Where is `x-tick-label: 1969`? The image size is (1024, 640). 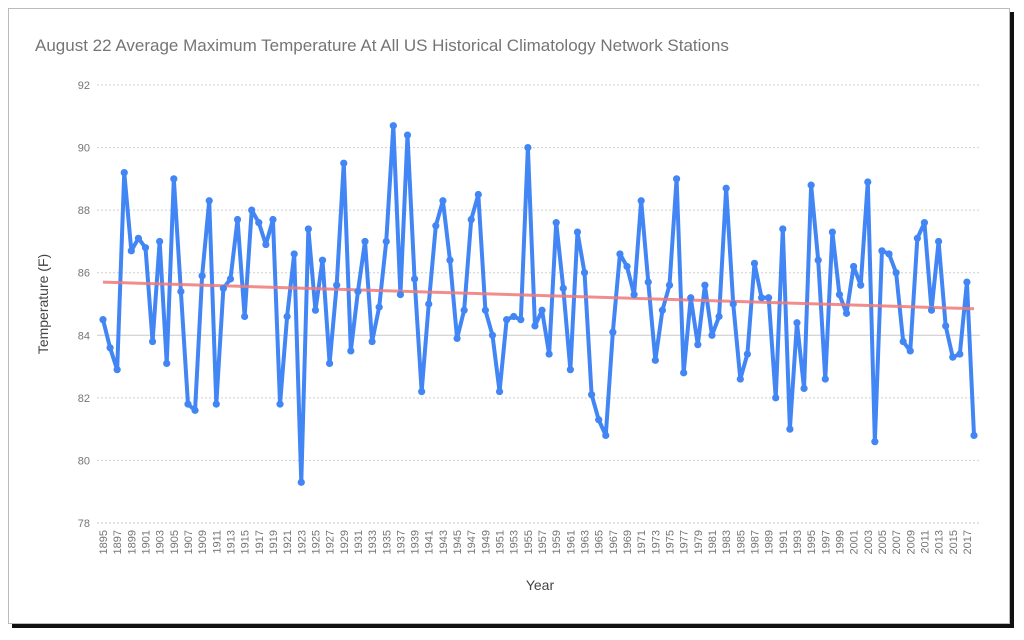 x-tick-label: 1969 is located at coordinates (628, 542).